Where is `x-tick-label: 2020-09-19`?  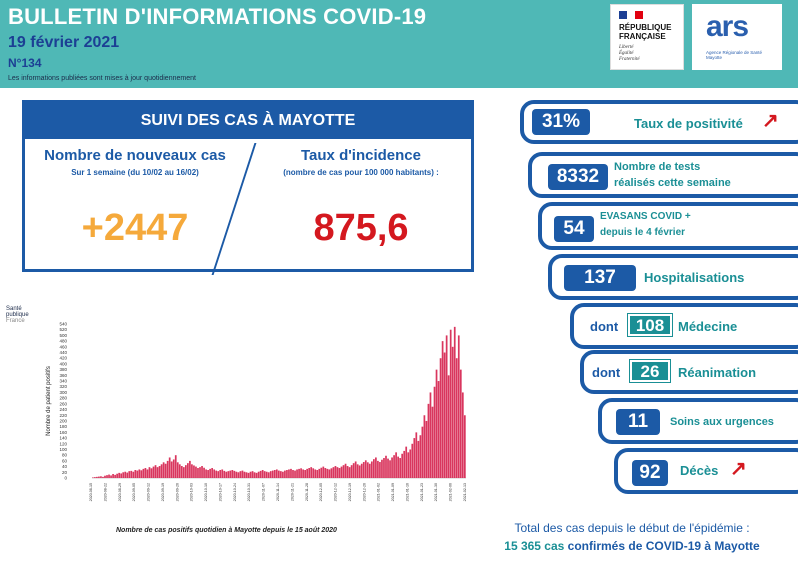
x-tick-label: 2020-09-19 is located at coordinates (163, 492).